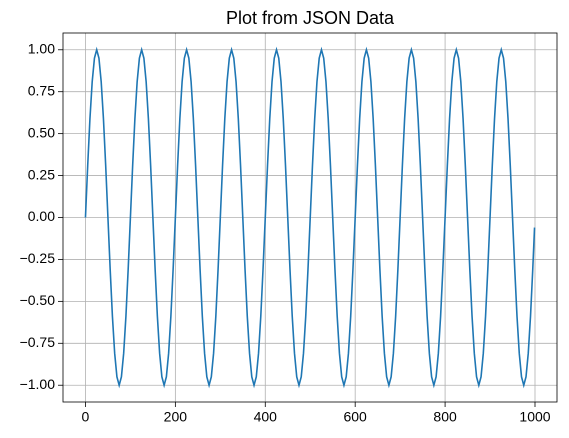 The width and height of the screenshot is (569, 438). Describe the element at coordinates (41, 90) in the screenshot. I see `y-tick-label: 0.75` at that location.